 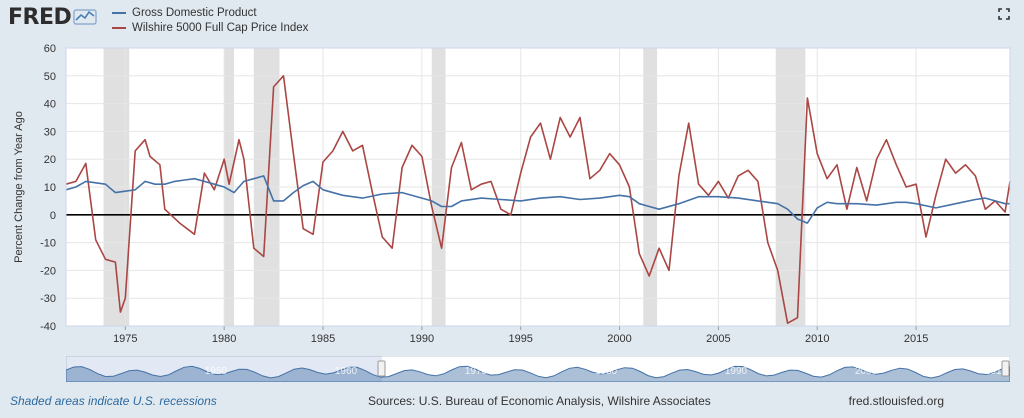 I want to click on navigator-year-label: 2000, so click(x=866, y=371).